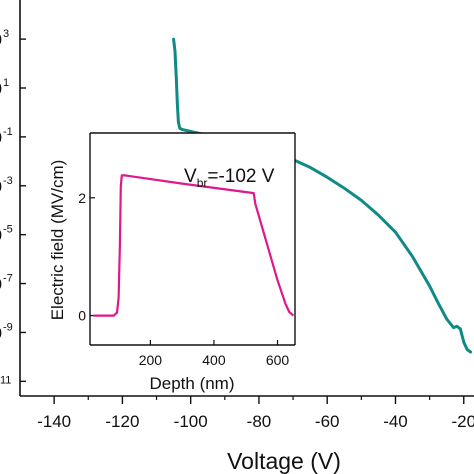 The image size is (474, 474). Describe the element at coordinates (259, 421) in the screenshot. I see `main-x-tick-label: -80` at that location.